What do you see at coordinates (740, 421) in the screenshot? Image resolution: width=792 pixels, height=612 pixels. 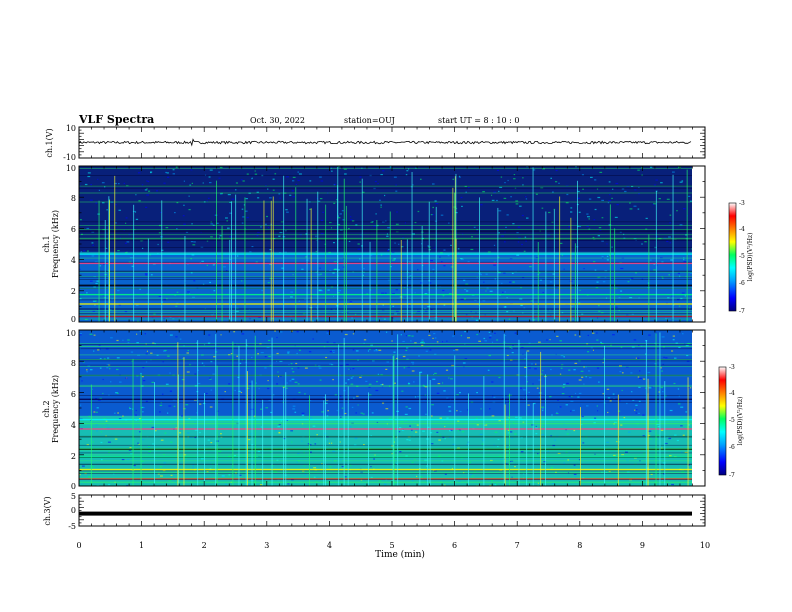 I see `ch2-colorbar-label: log(PSD)(V²/Hz)` at bounding box center [740, 421].